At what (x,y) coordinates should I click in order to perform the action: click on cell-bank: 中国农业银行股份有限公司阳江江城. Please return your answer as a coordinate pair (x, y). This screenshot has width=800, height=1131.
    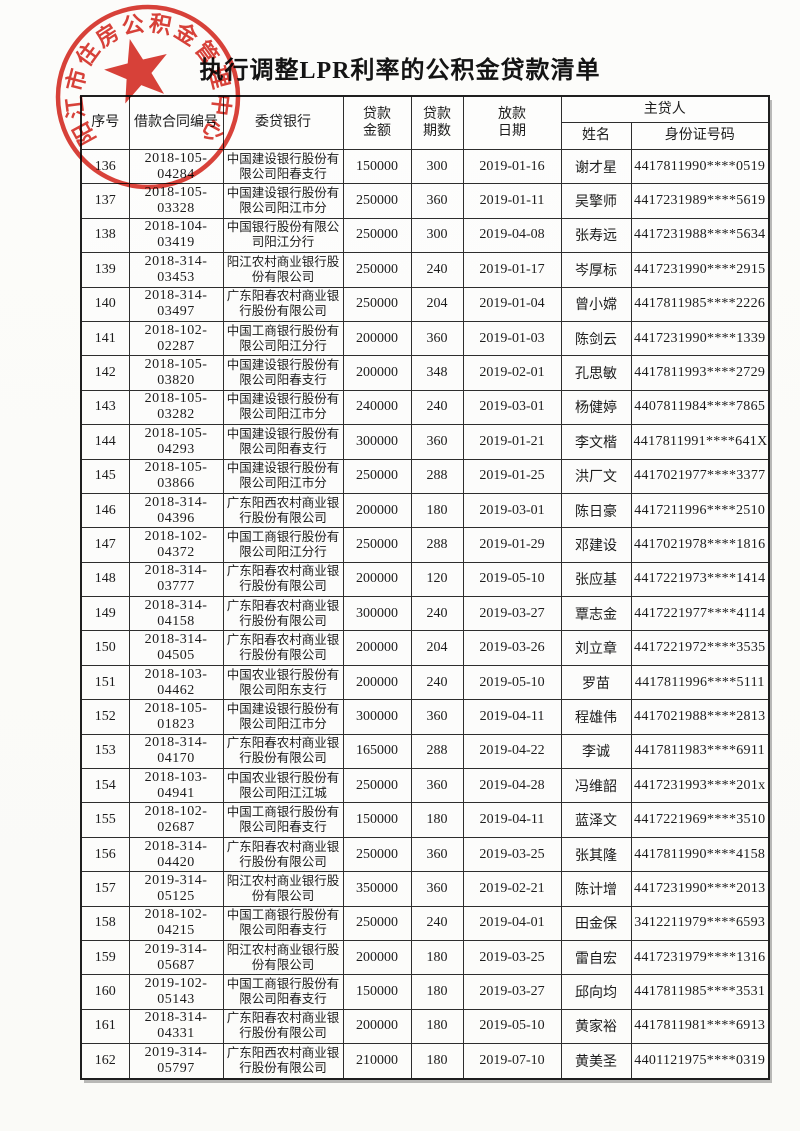
    Looking at the image, I should click on (283, 786).